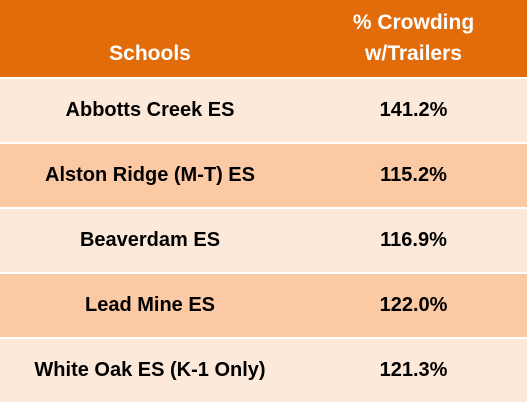 This screenshot has height=402, width=527. Describe the element at coordinates (413, 175) in the screenshot. I see `crowding-cell: 115.2%` at that location.